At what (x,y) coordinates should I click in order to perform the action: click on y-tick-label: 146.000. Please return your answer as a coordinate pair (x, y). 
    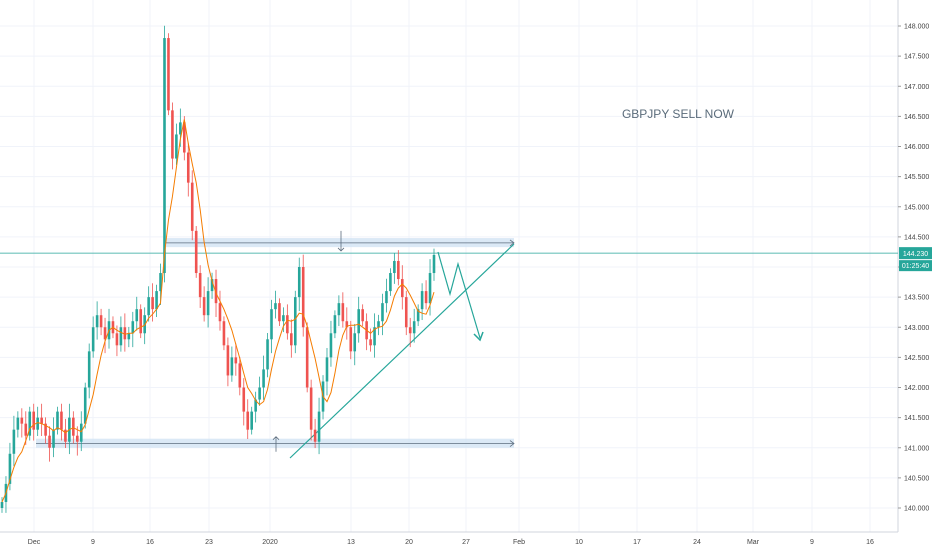
    Looking at the image, I should click on (916, 147).